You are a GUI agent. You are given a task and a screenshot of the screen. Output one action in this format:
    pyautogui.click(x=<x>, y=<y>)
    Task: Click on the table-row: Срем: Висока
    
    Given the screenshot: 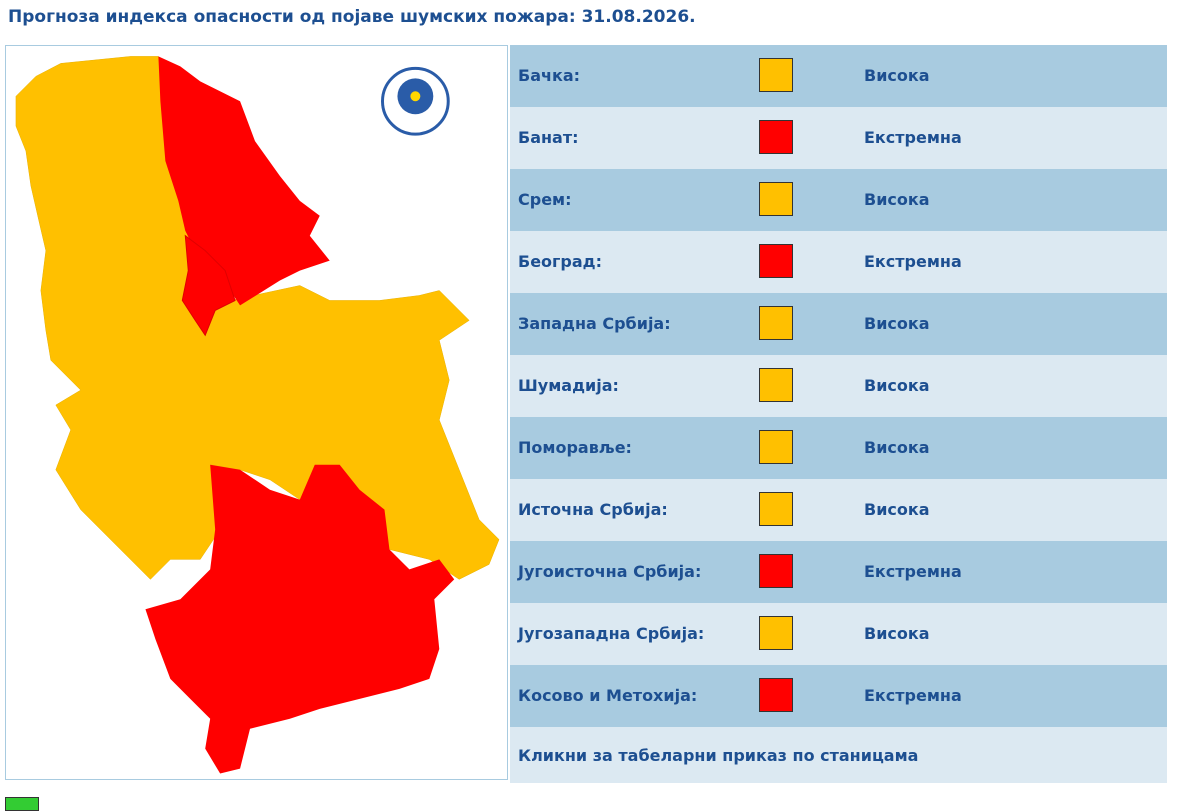 What is the action you would take?
    pyautogui.click(x=838, y=200)
    